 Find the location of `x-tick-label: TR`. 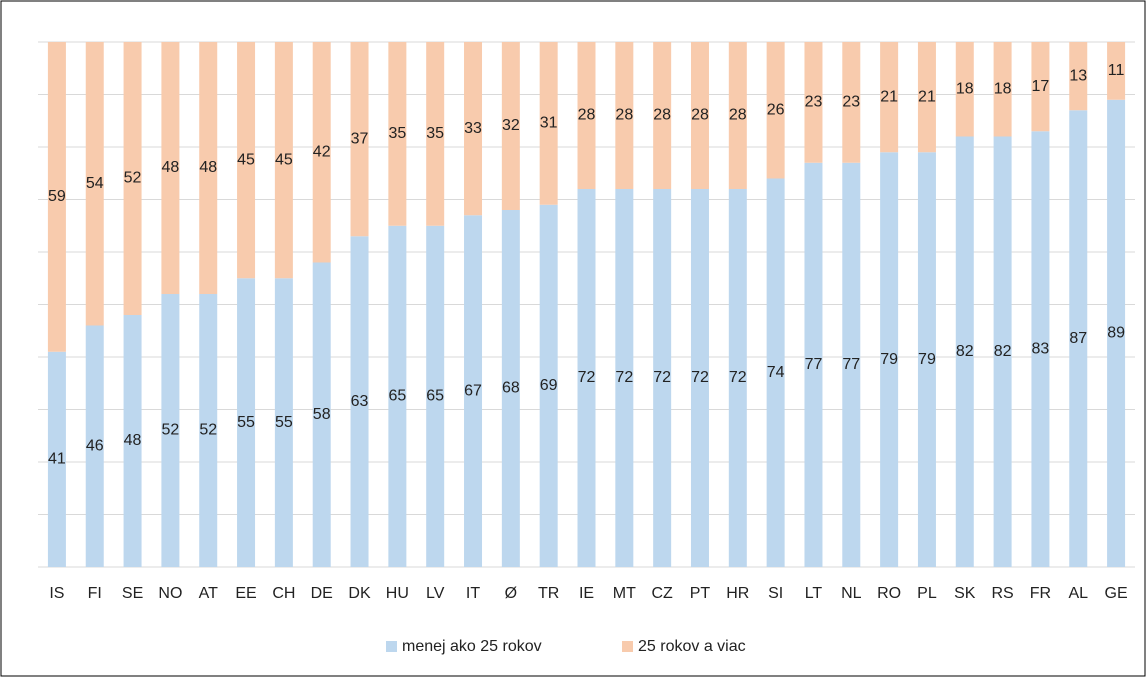

x-tick-label: TR is located at coordinates (548, 593).